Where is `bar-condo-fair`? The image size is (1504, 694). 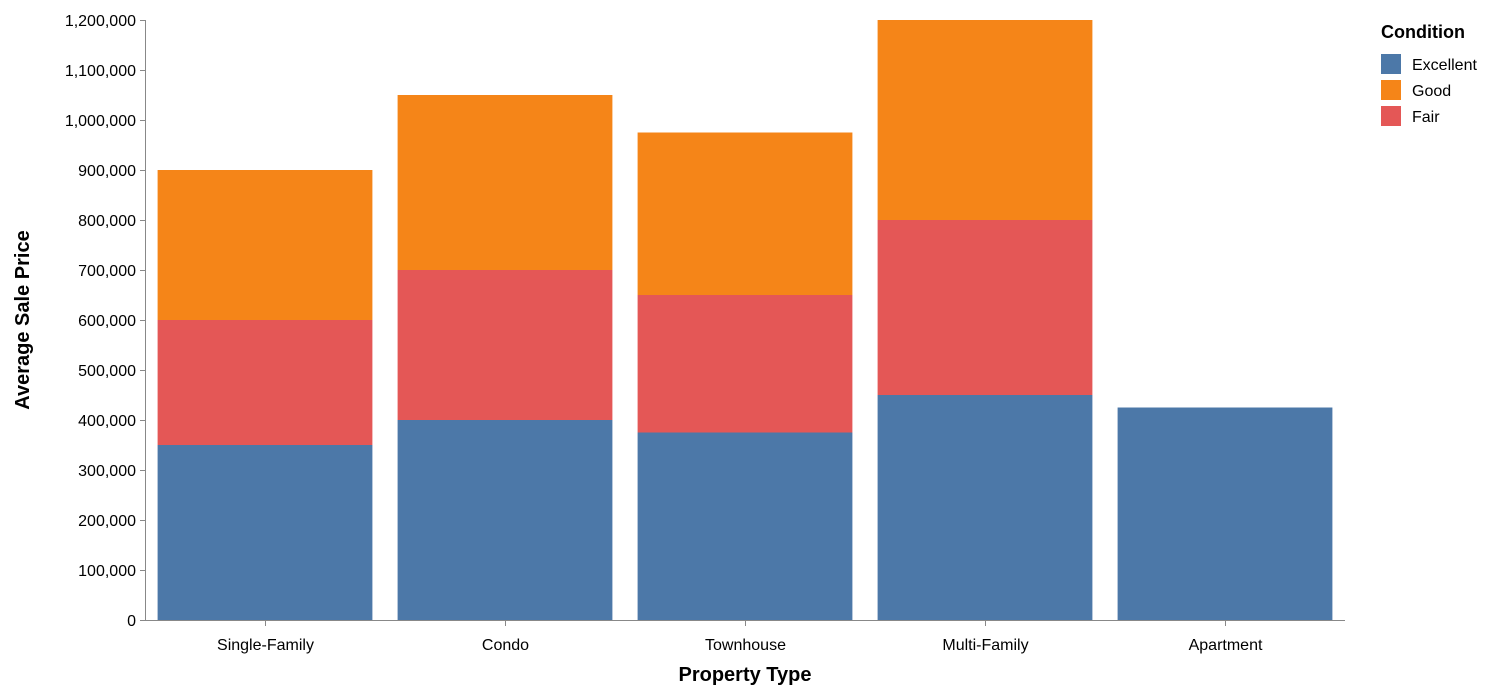 bar-condo-fair is located at coordinates (505, 345).